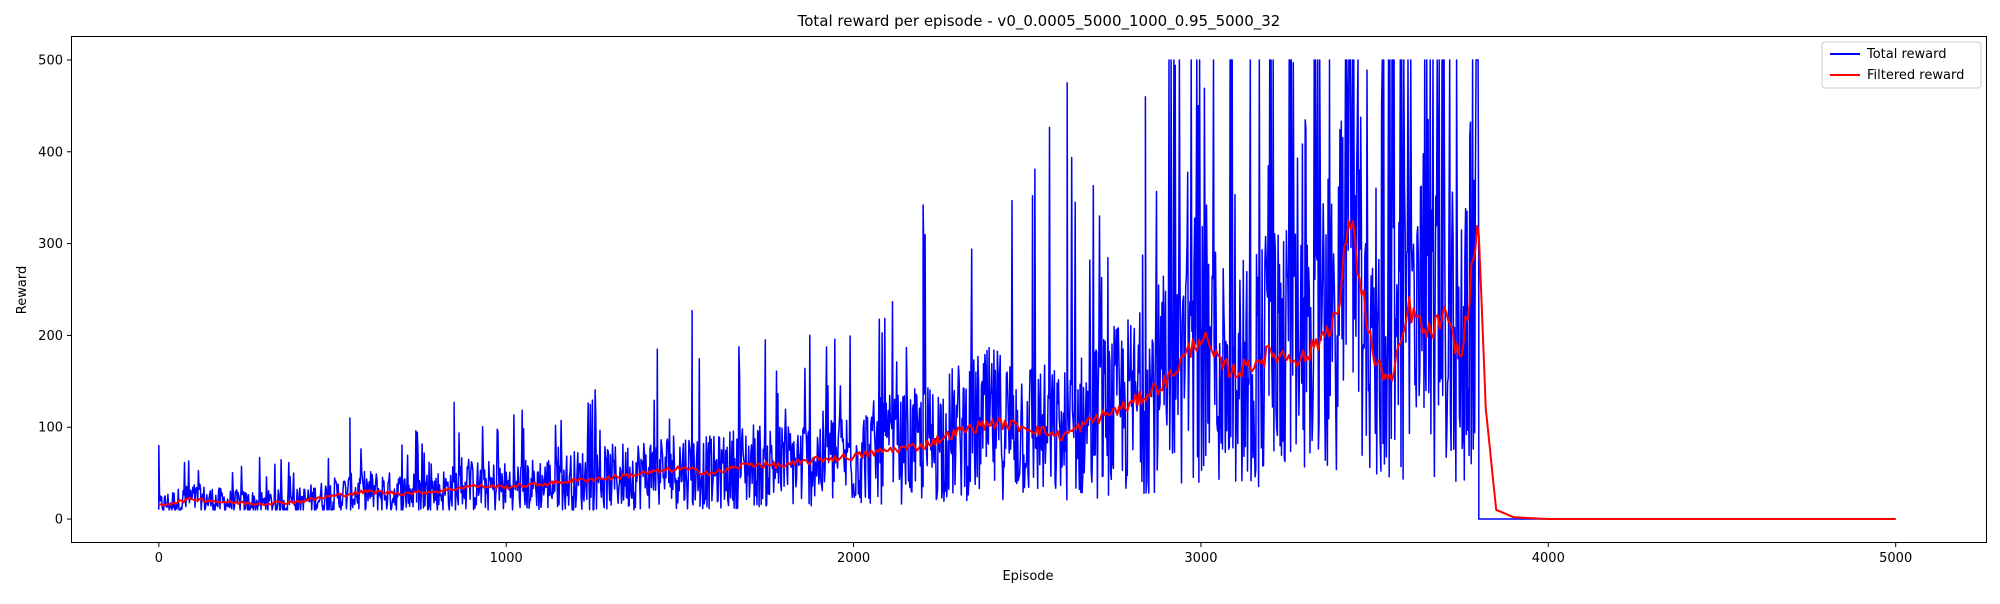  I want to click on legend-label-total-reward: Total reward, so click(1906, 54).